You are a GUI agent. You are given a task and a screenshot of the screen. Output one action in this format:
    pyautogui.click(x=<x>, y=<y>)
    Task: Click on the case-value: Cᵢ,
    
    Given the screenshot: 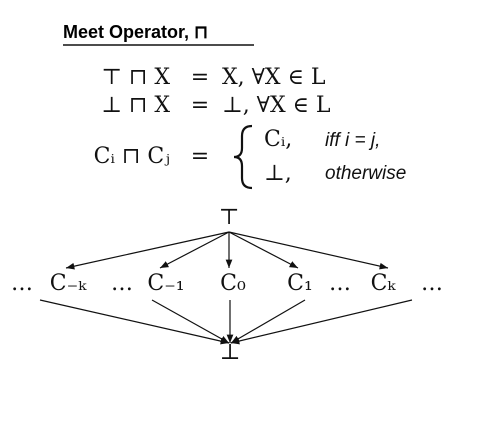 What is the action you would take?
    pyautogui.click(x=278, y=139)
    